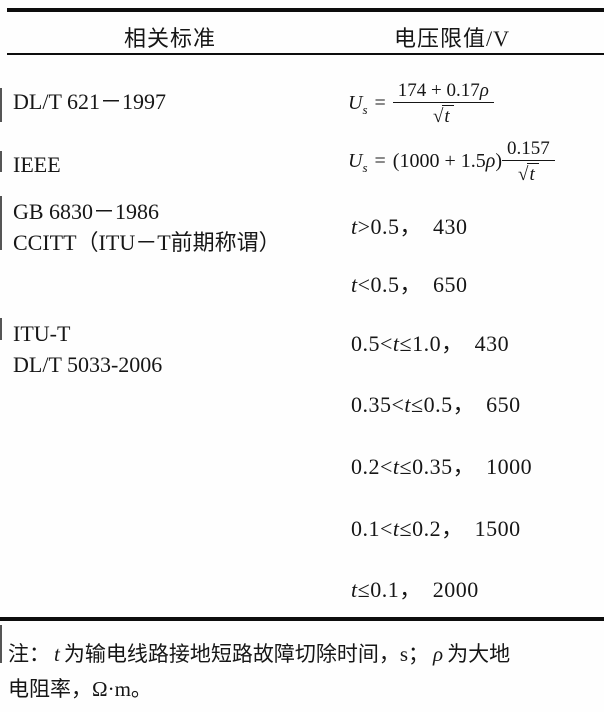  What do you see at coordinates (447, 160) in the screenshot?
I see `formula-factor: (1000 + 1.5ρ)` at bounding box center [447, 160].